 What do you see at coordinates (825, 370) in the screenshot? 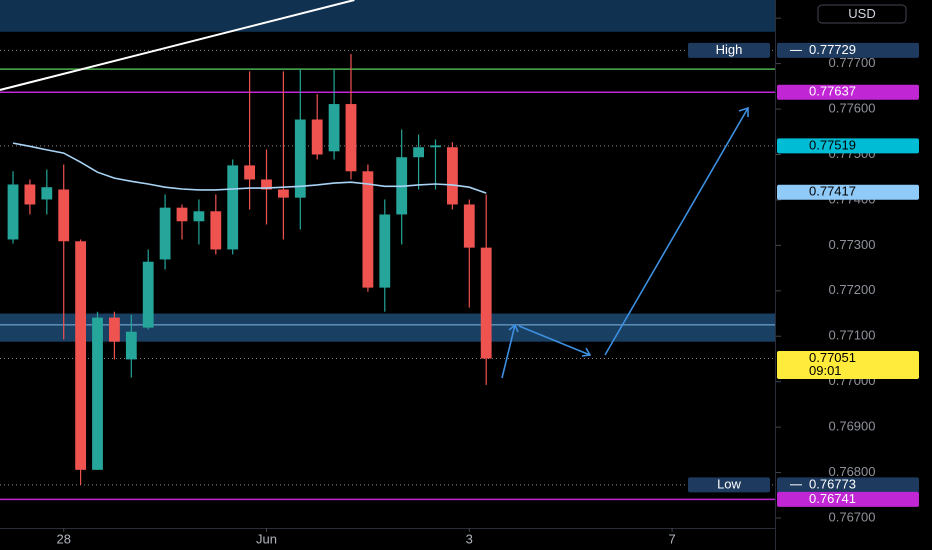
I see `countdown-label: 09:01` at bounding box center [825, 370].